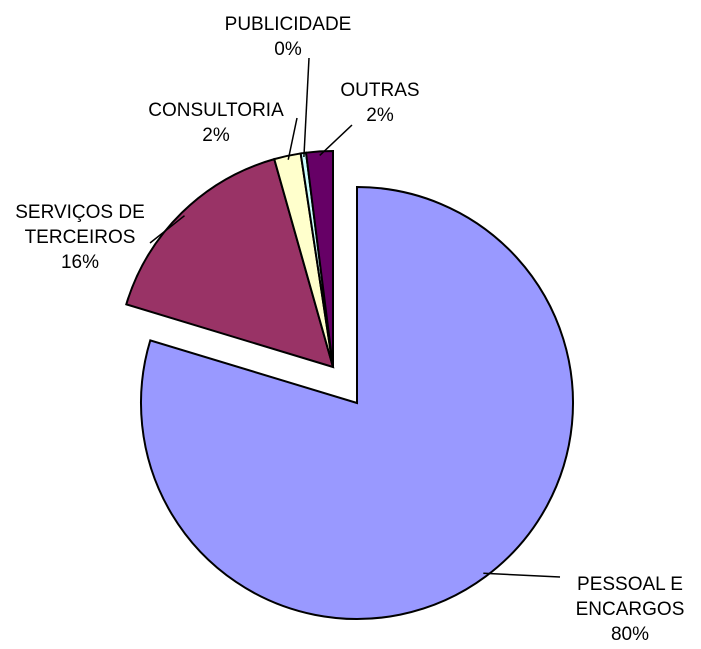  What do you see at coordinates (80, 262) in the screenshot?
I see `percent-label: 16%` at bounding box center [80, 262].